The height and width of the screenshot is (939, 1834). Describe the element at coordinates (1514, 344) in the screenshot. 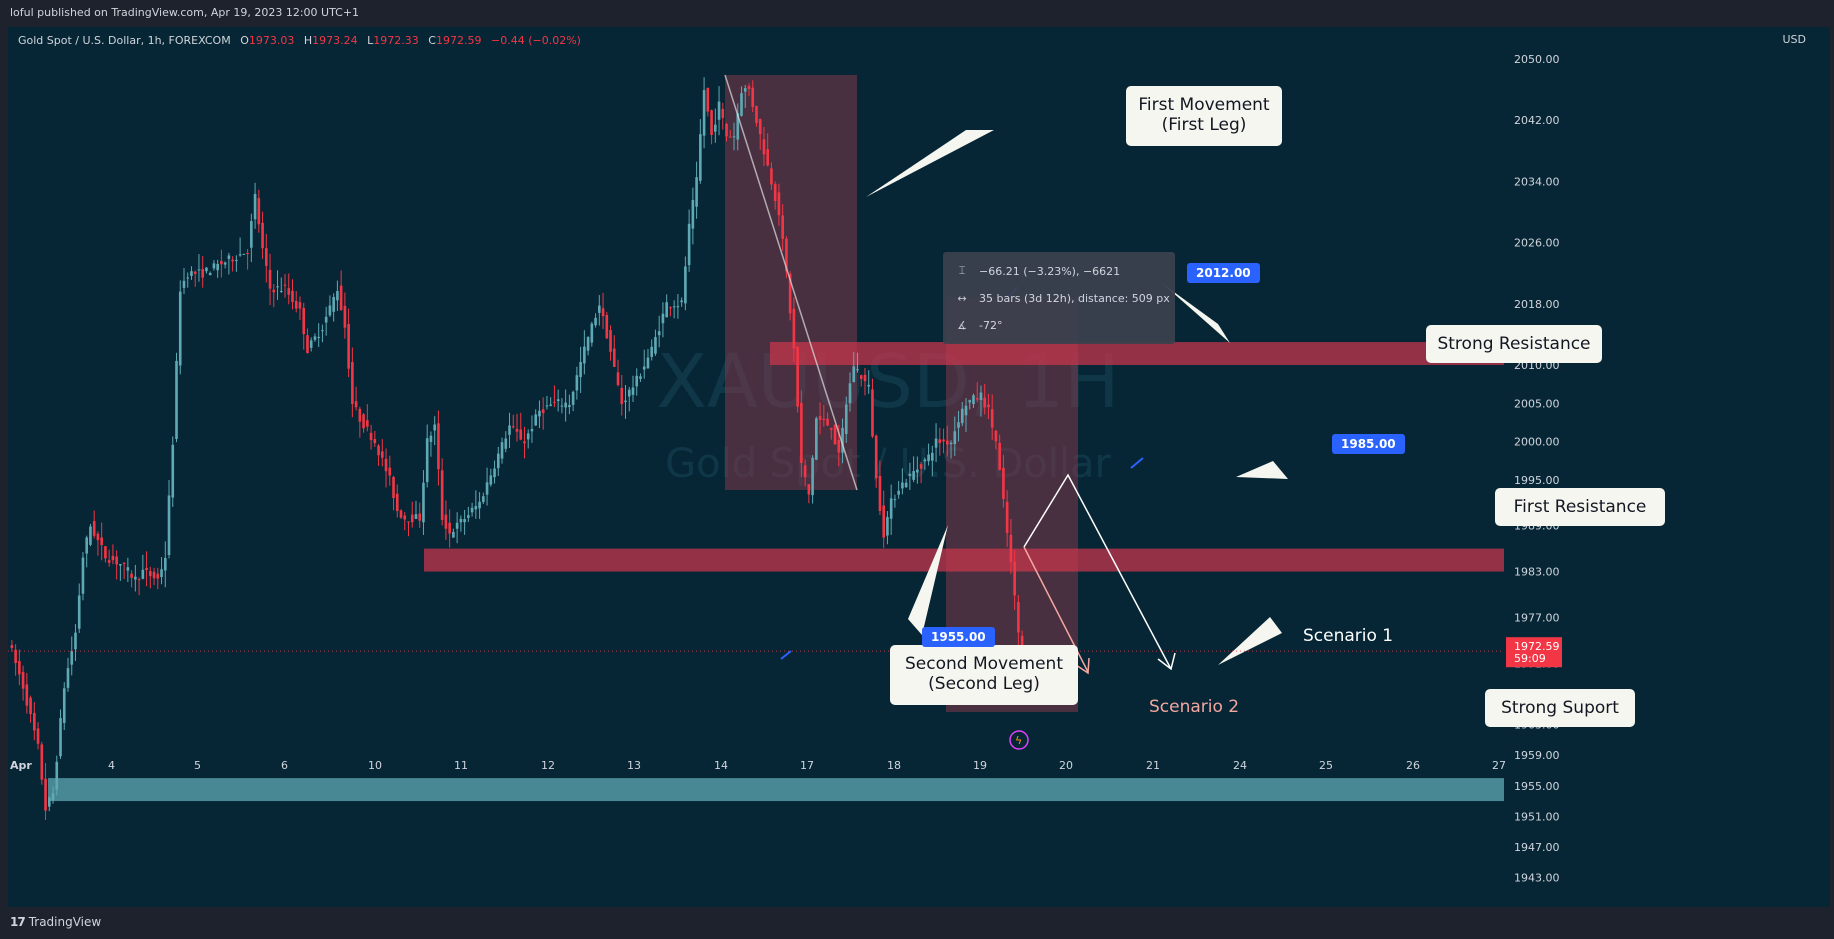

I see `callout-strong-resistance: Strong Resistance` at that location.